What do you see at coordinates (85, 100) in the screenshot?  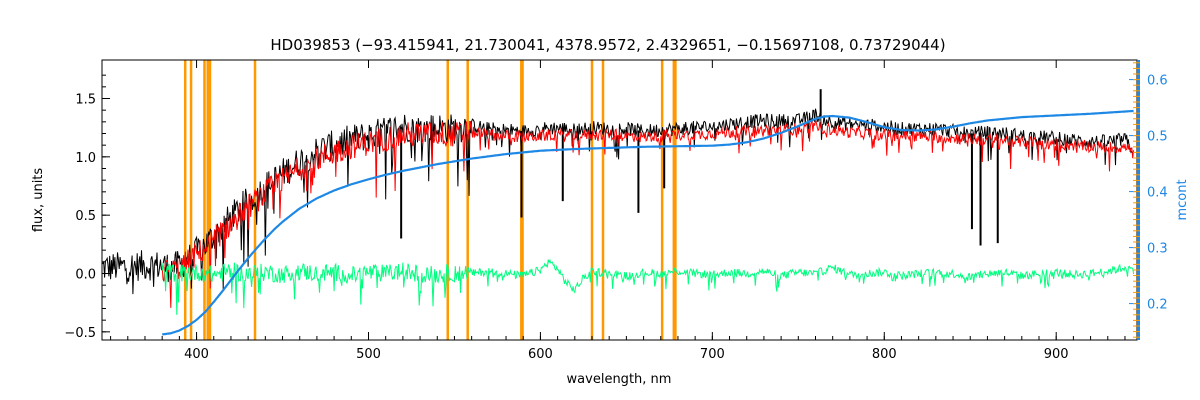 I see `y-tick-label: 1.5` at bounding box center [85, 100].